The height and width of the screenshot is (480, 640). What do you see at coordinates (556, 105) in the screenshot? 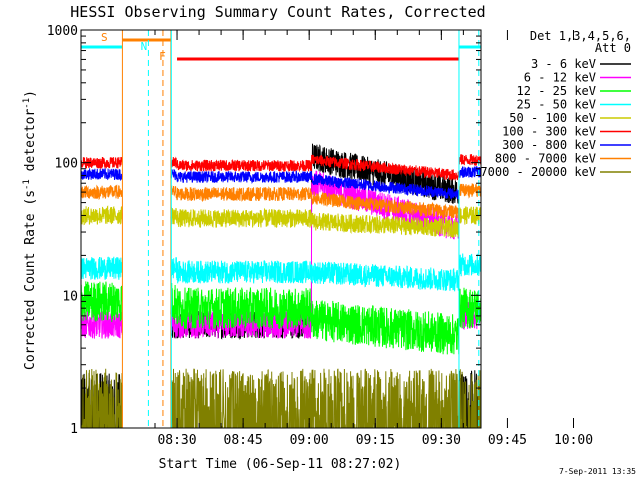
I see `legend-label: 25 - 50 keV` at bounding box center [556, 105].